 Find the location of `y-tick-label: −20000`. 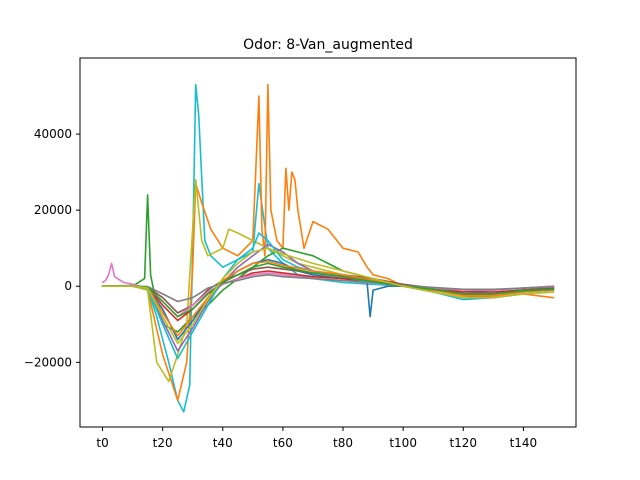

y-tick-label: −20000 is located at coordinates (48, 362).